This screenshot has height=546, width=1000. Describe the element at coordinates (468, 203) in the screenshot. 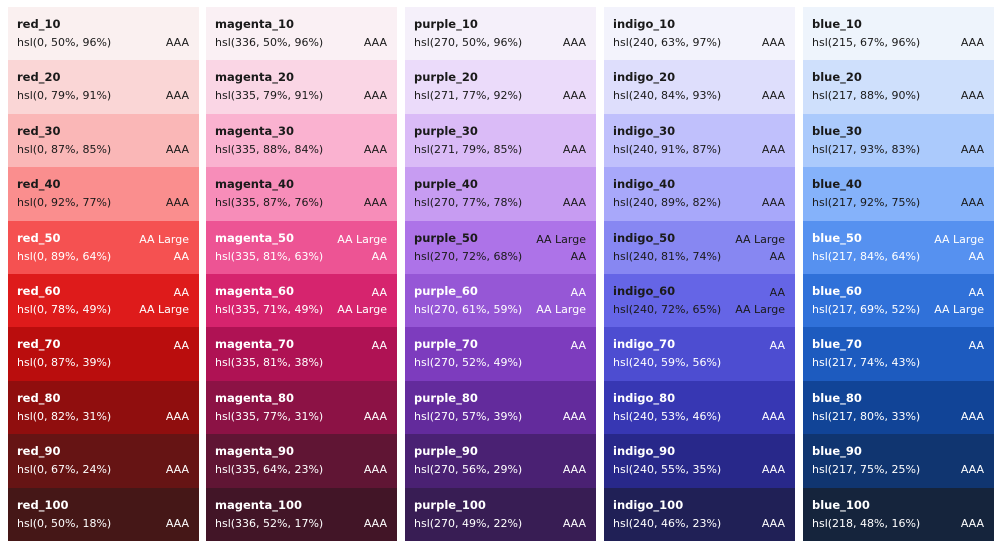

I see `swatch-hsl: hsl(270, 77%, 78%)` at that location.